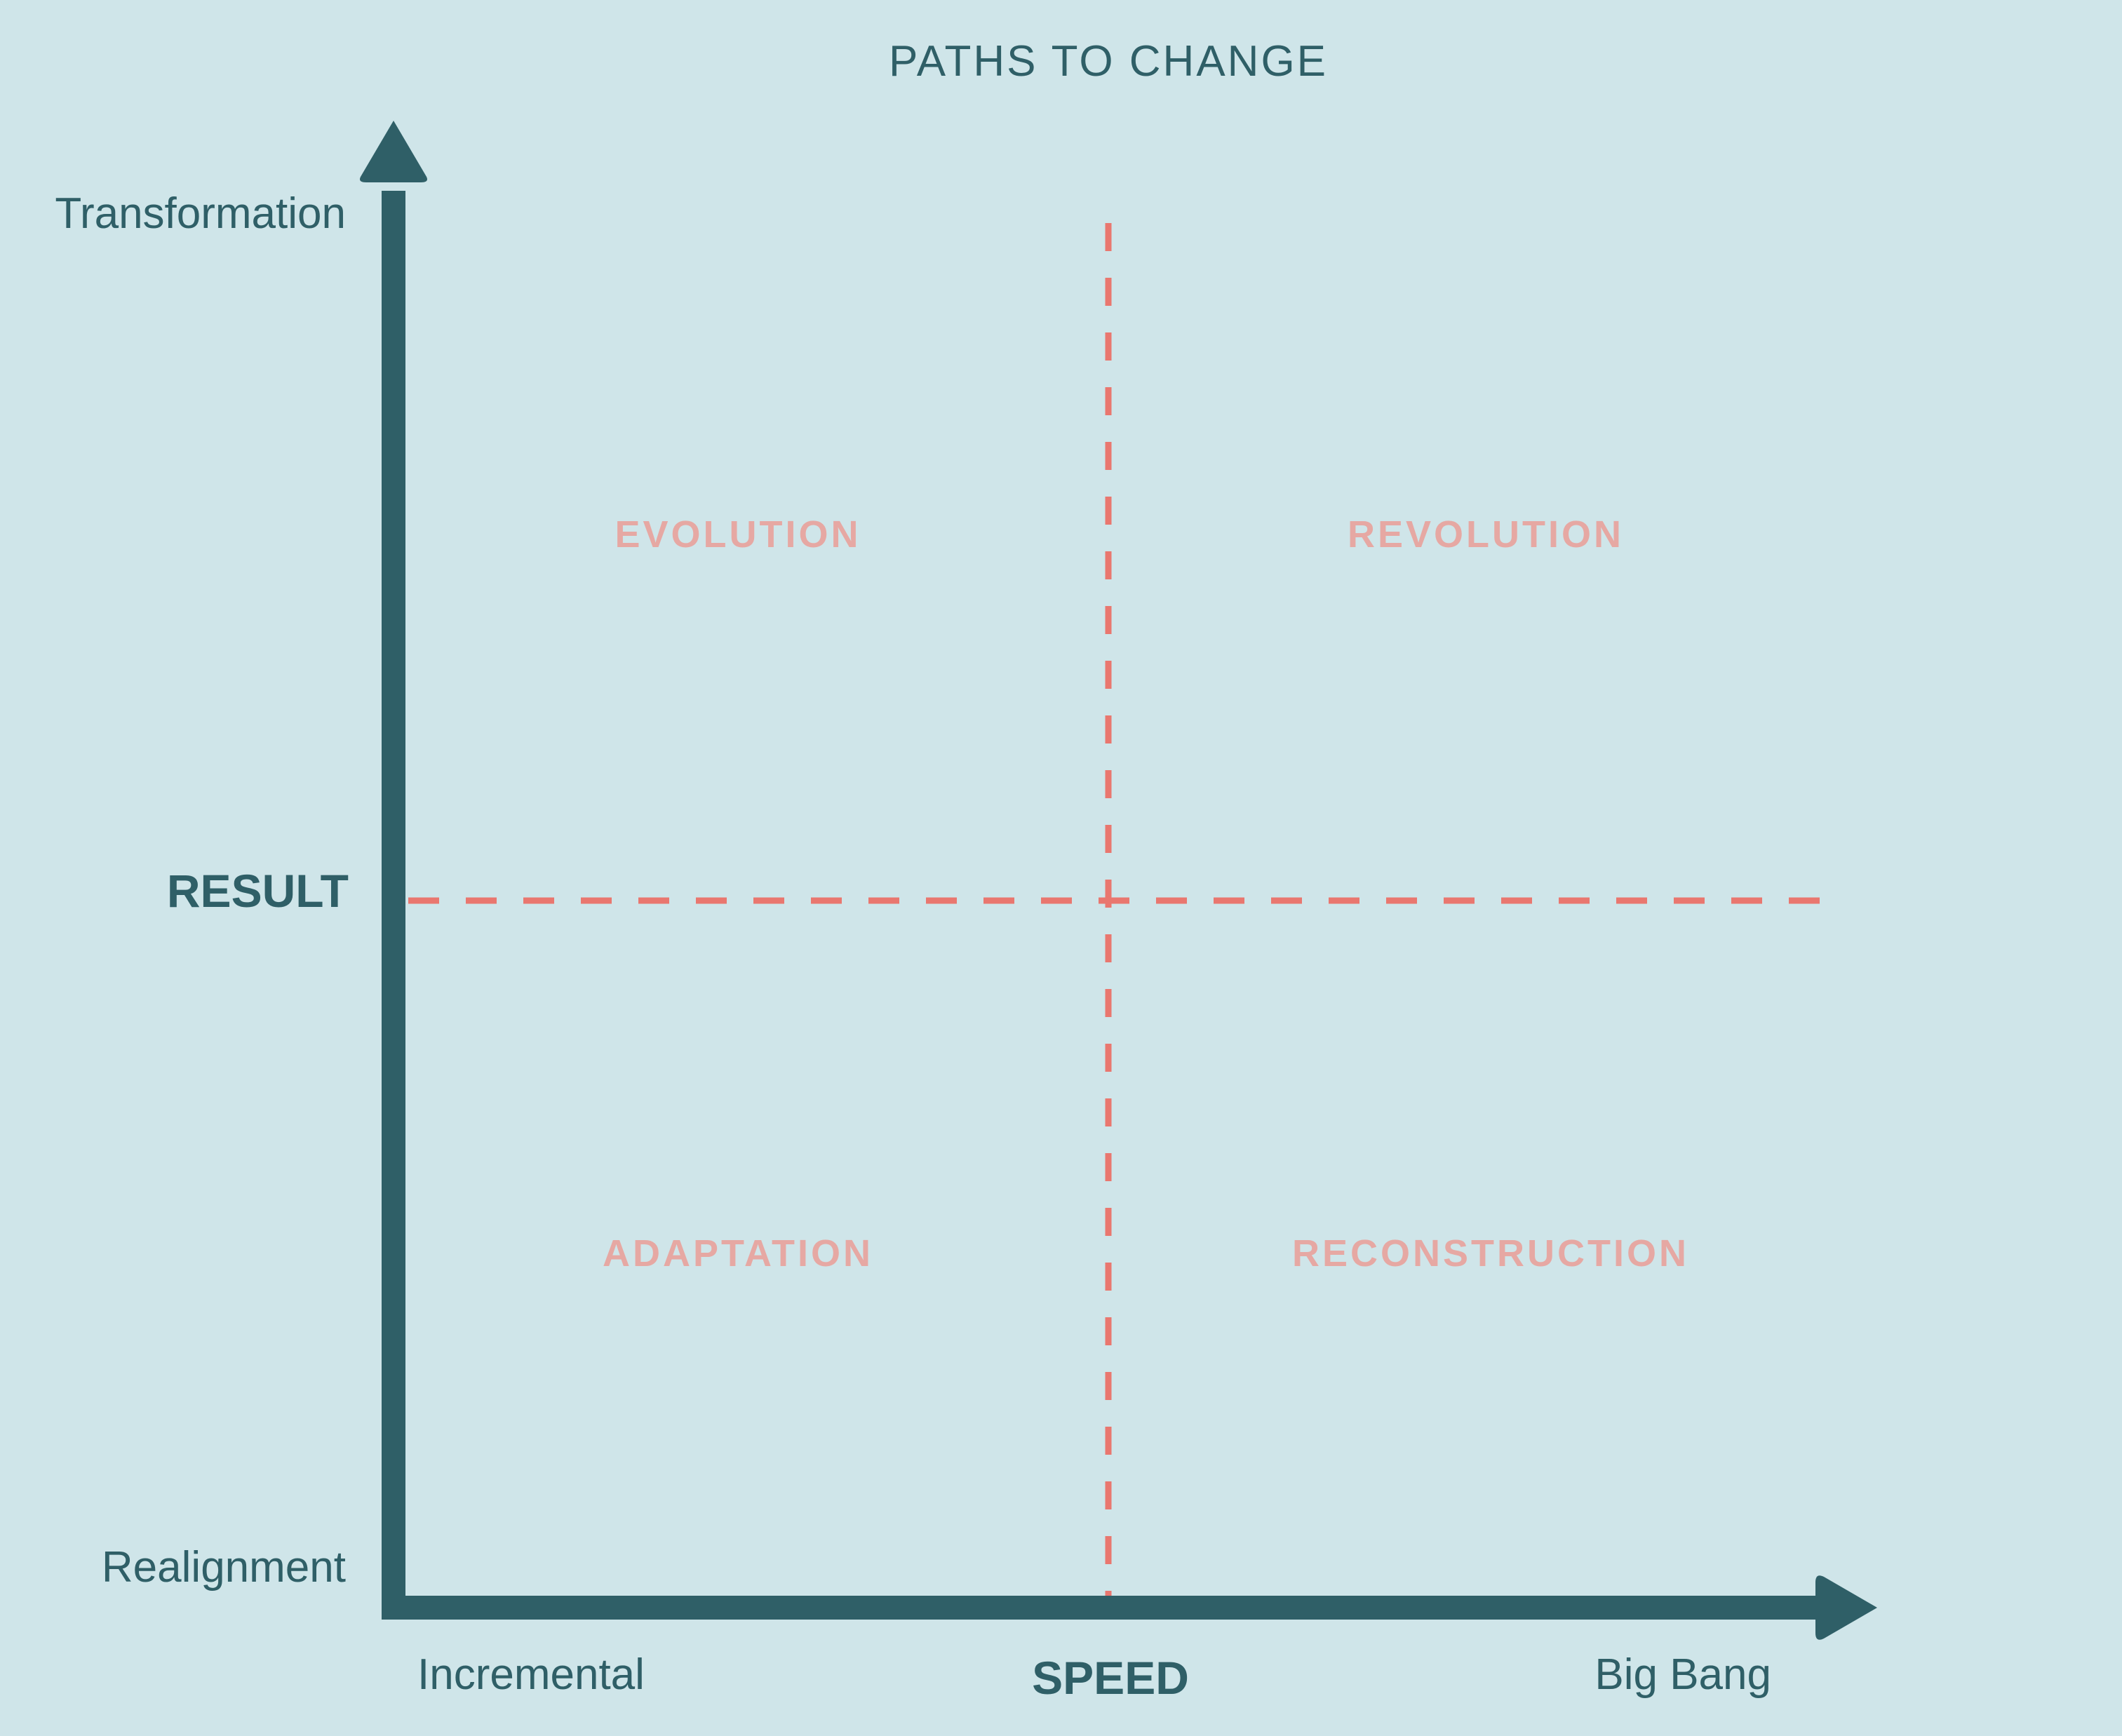 The height and width of the screenshot is (1736, 2122). I want to click on quadrant-label-top-right: REVOLUTION, so click(1486, 534).